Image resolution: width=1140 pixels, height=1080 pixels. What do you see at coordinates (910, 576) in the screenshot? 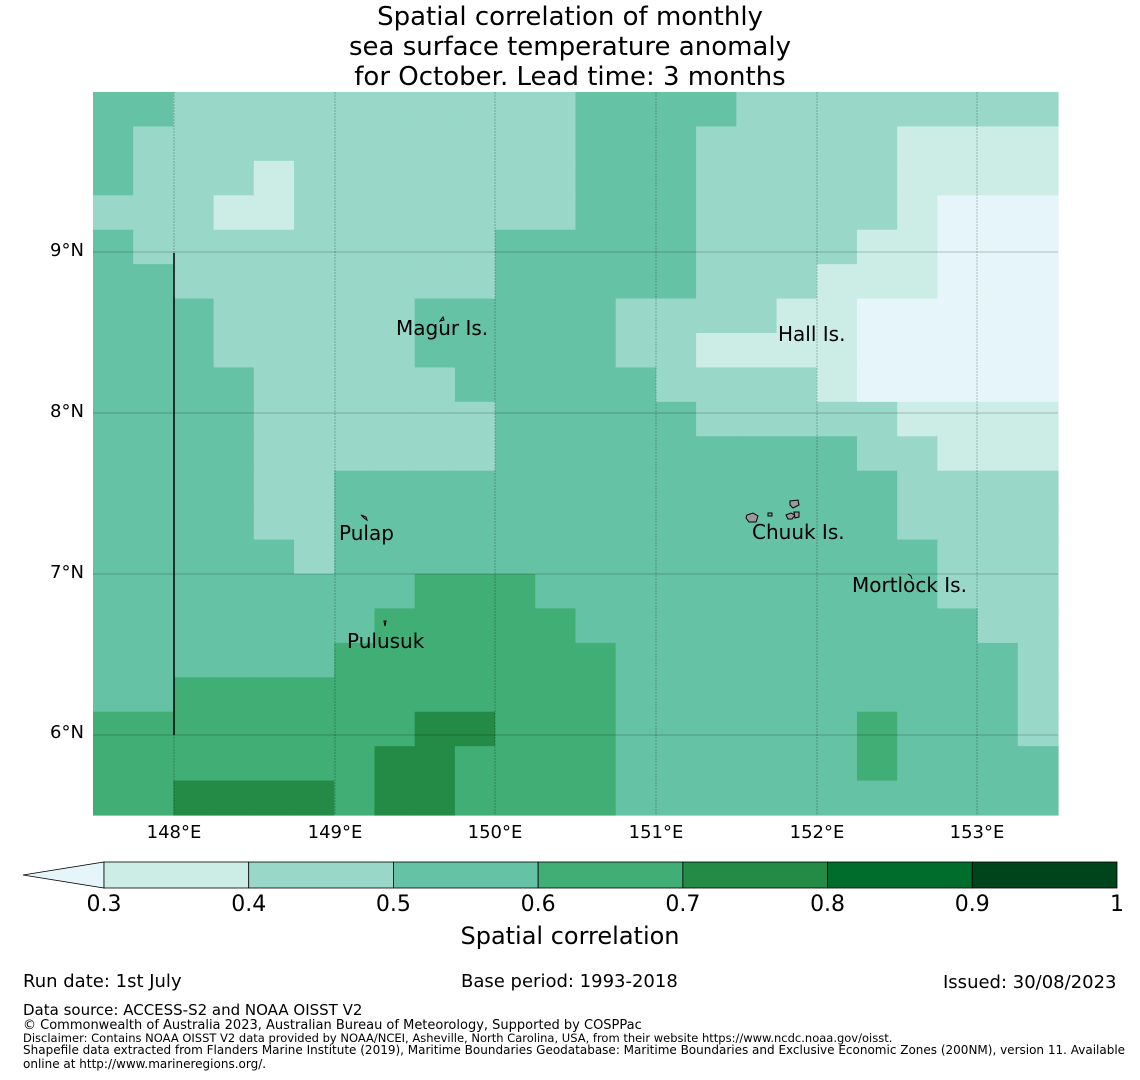
I see `mortlock-island-shape` at bounding box center [910, 576].